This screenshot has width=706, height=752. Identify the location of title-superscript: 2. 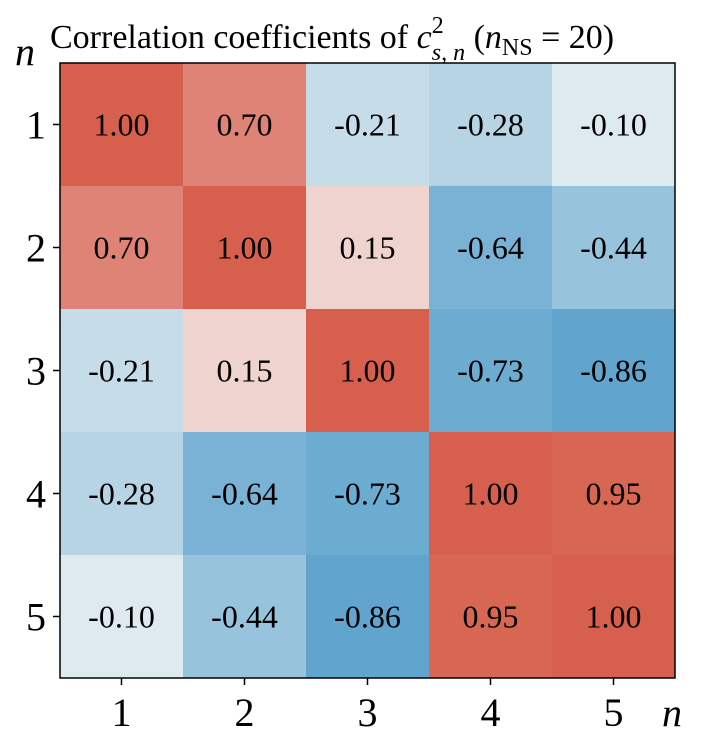
(438, 26).